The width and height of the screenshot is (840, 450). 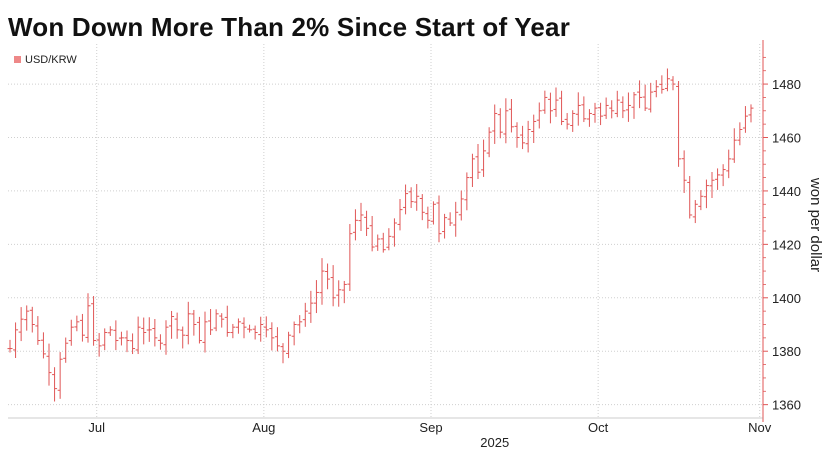 I want to click on y-tick-label: 1440, so click(x=786, y=191).